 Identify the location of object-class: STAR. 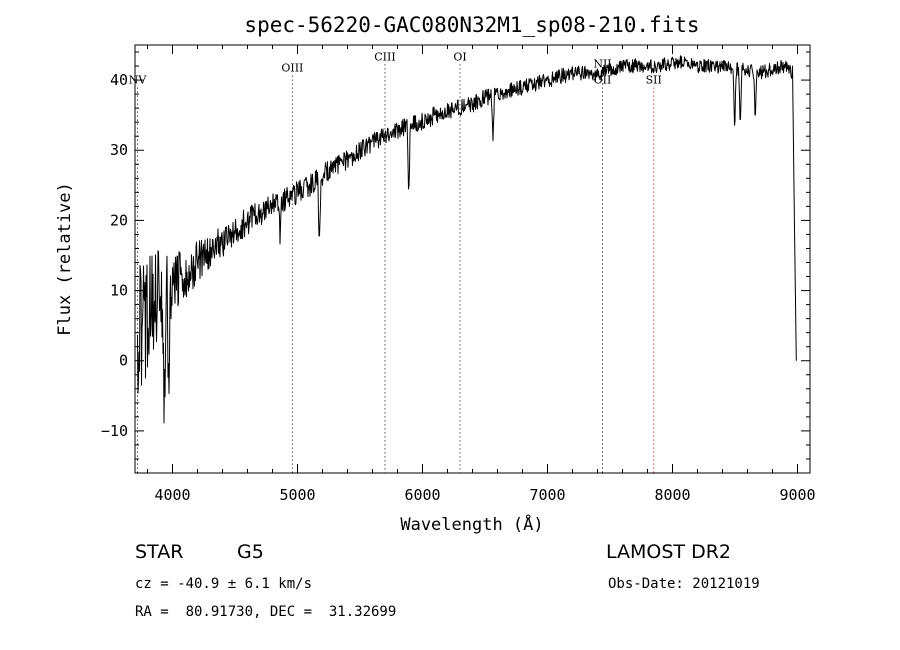
(159, 552).